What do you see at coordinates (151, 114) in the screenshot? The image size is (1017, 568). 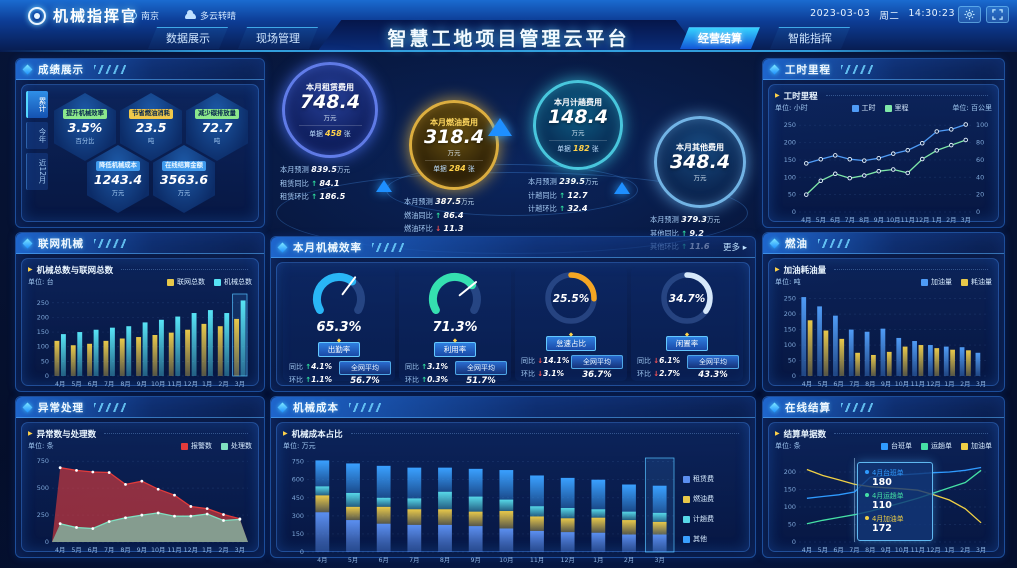 I see `achievement-label: 节省燃油消耗` at bounding box center [151, 114].